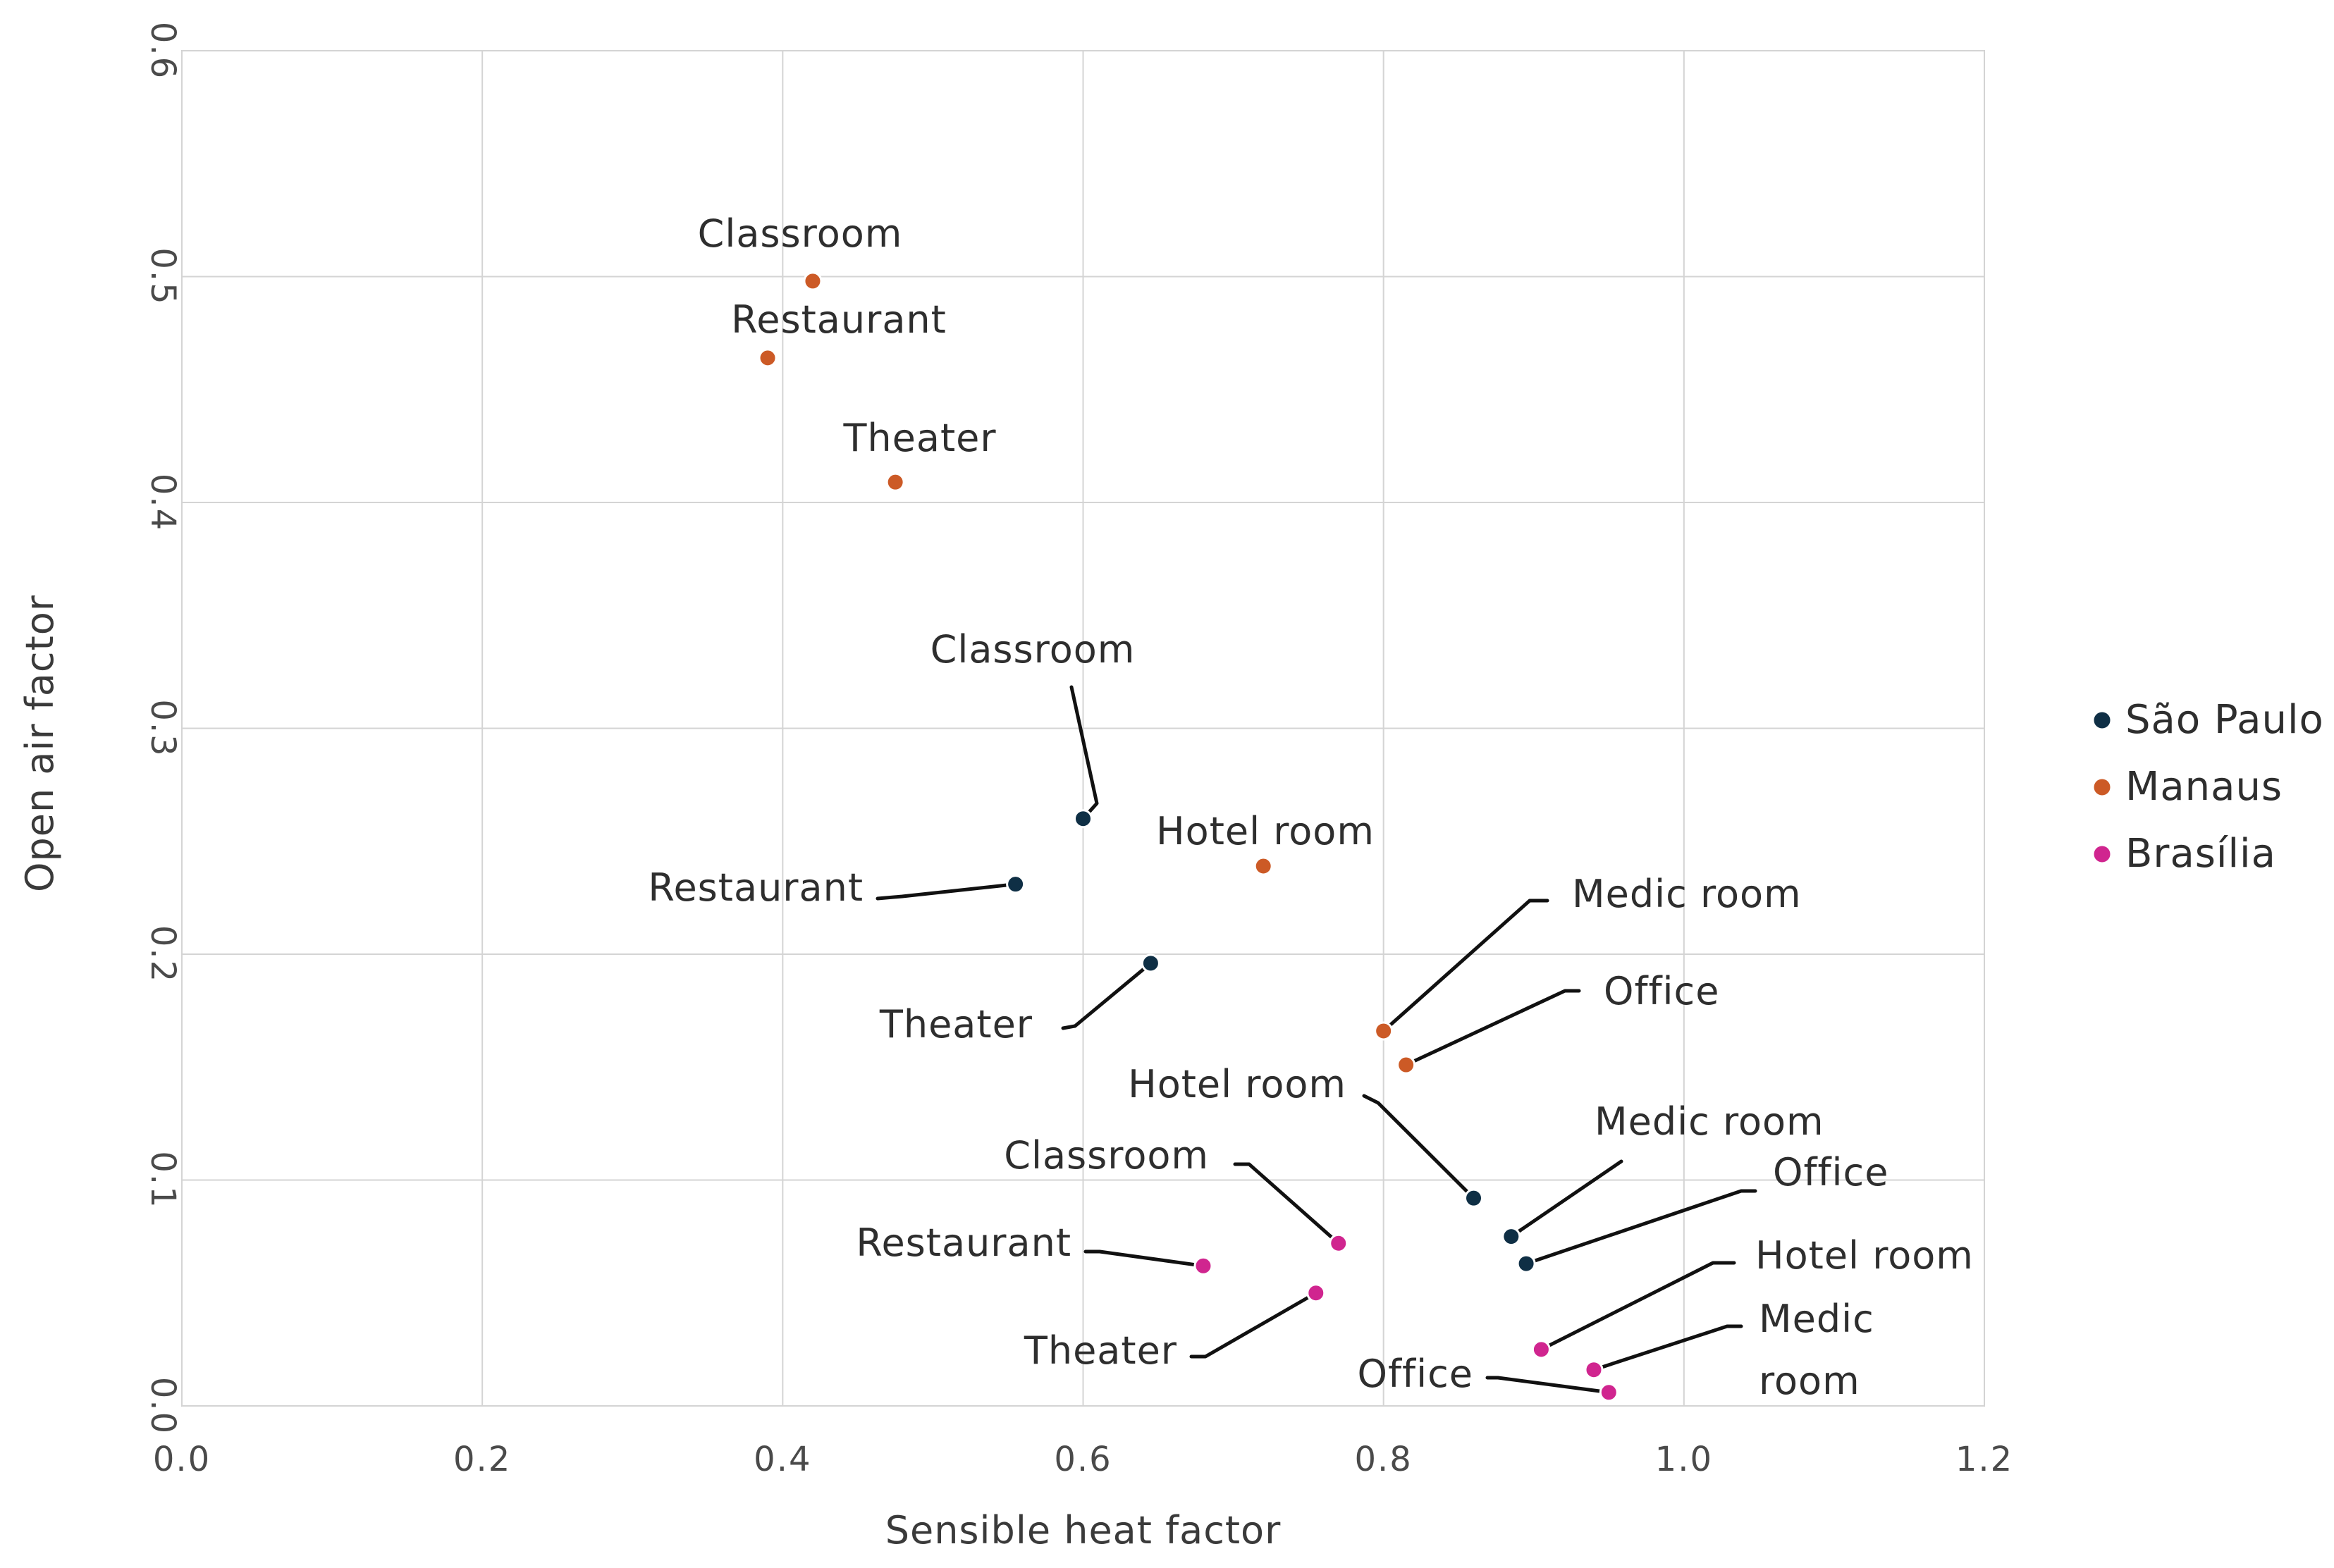 This screenshot has height=1568, width=2334. I want to click on x-tick-label: 0.2, so click(482, 1459).